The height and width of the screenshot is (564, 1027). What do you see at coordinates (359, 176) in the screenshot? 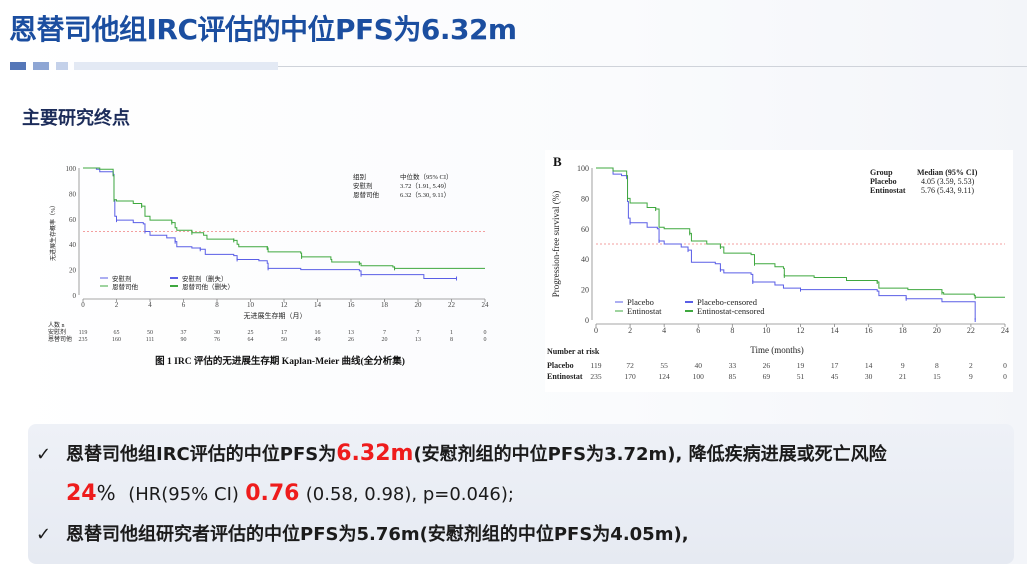
I see `median-table-header: 组别` at bounding box center [359, 176].